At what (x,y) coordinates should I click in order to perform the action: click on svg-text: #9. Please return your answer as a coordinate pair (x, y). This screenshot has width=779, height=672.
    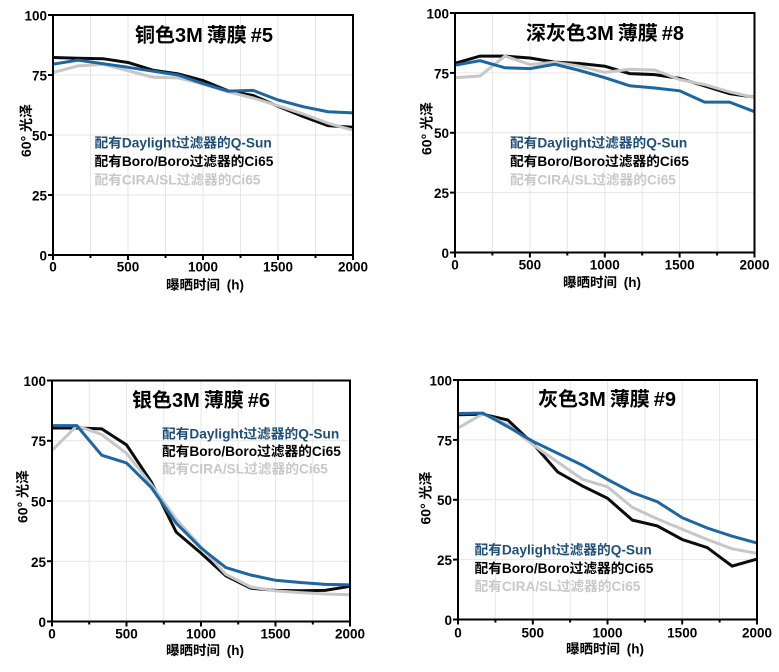
    Looking at the image, I should click on (665, 400).